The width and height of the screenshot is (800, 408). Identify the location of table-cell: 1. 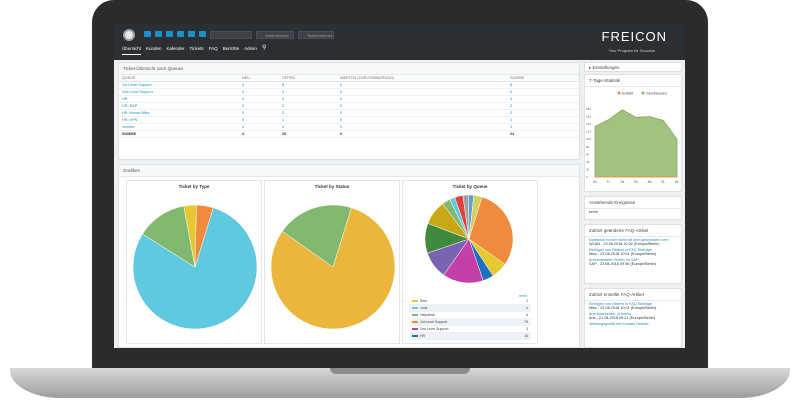
(308, 120).